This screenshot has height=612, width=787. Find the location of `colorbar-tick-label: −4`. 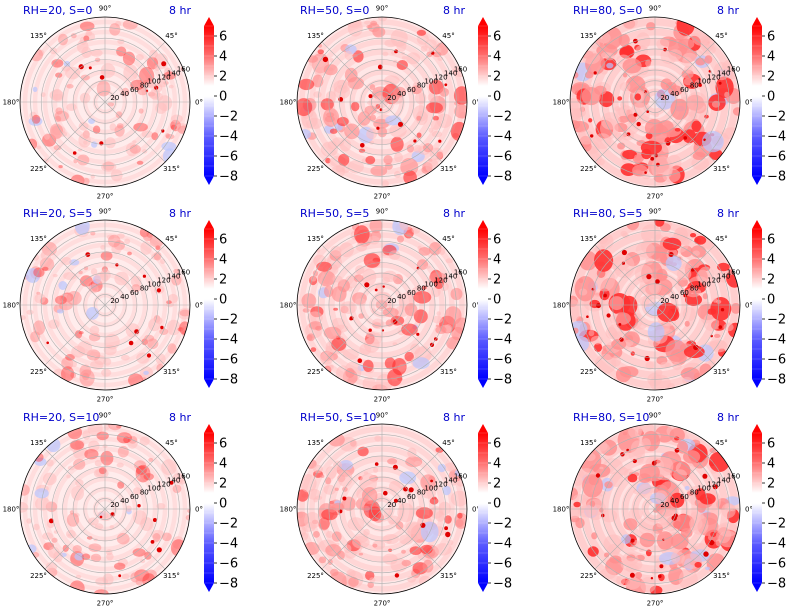

colorbar-tick-label: −4 is located at coordinates (776, 544).